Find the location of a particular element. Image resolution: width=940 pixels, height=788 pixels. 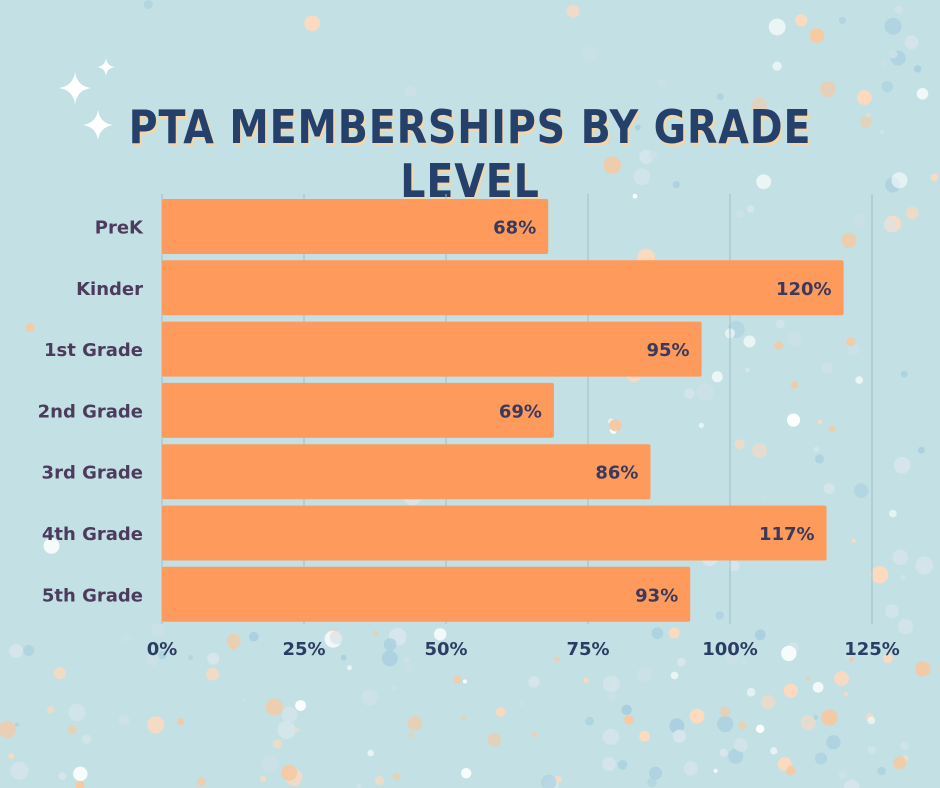

value-label: 120% is located at coordinates (804, 289).